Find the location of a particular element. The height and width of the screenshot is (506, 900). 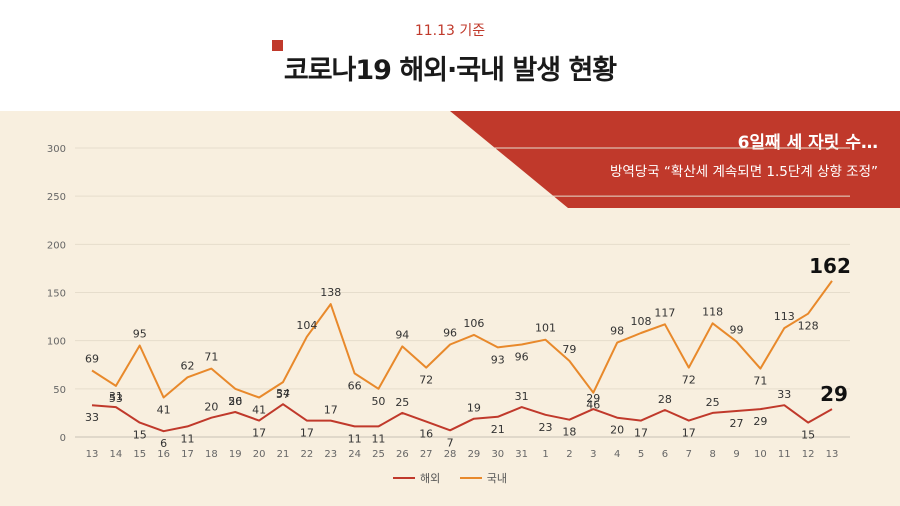

data-label-domestic: 162 is located at coordinates (830, 266).